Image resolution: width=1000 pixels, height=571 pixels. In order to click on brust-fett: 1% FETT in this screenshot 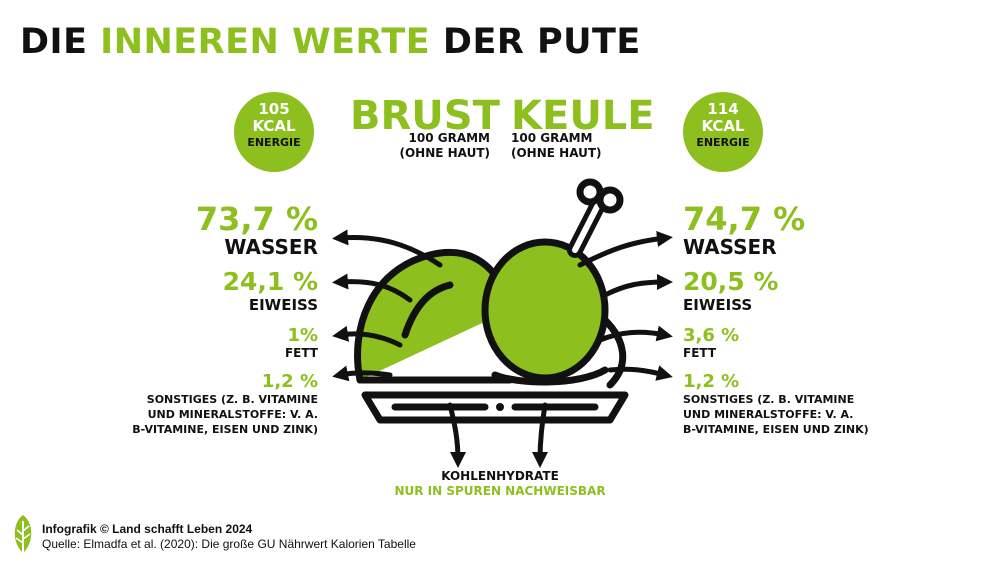, I will do `click(301, 343)`.